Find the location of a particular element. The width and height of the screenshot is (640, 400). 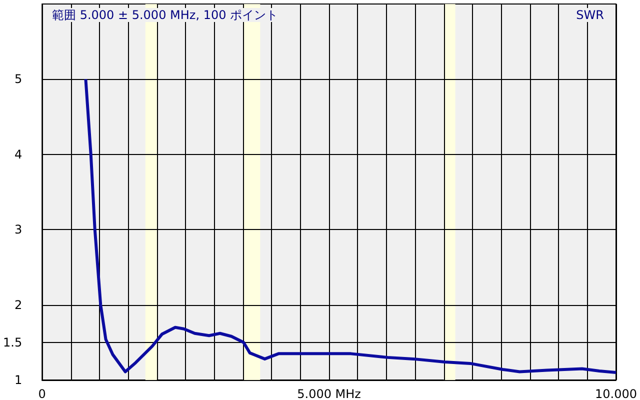

y-tick-label: 5 is located at coordinates (18, 79).